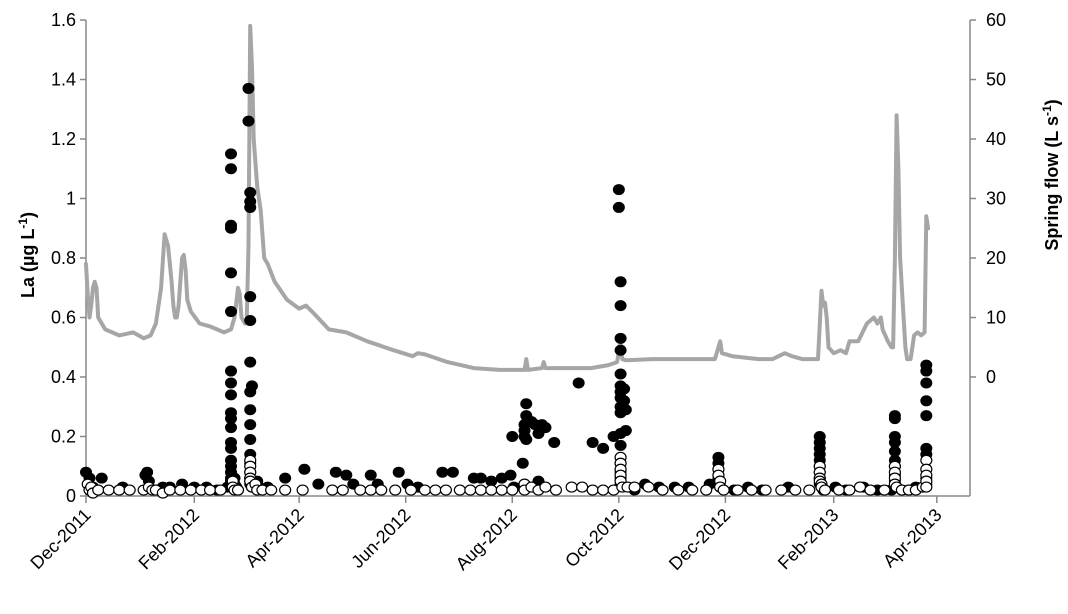 Image resolution: width=1068 pixels, height=614 pixels. Describe the element at coordinates (169, 539) in the screenshot. I see `x-tick-label: Feb-2012` at that location.